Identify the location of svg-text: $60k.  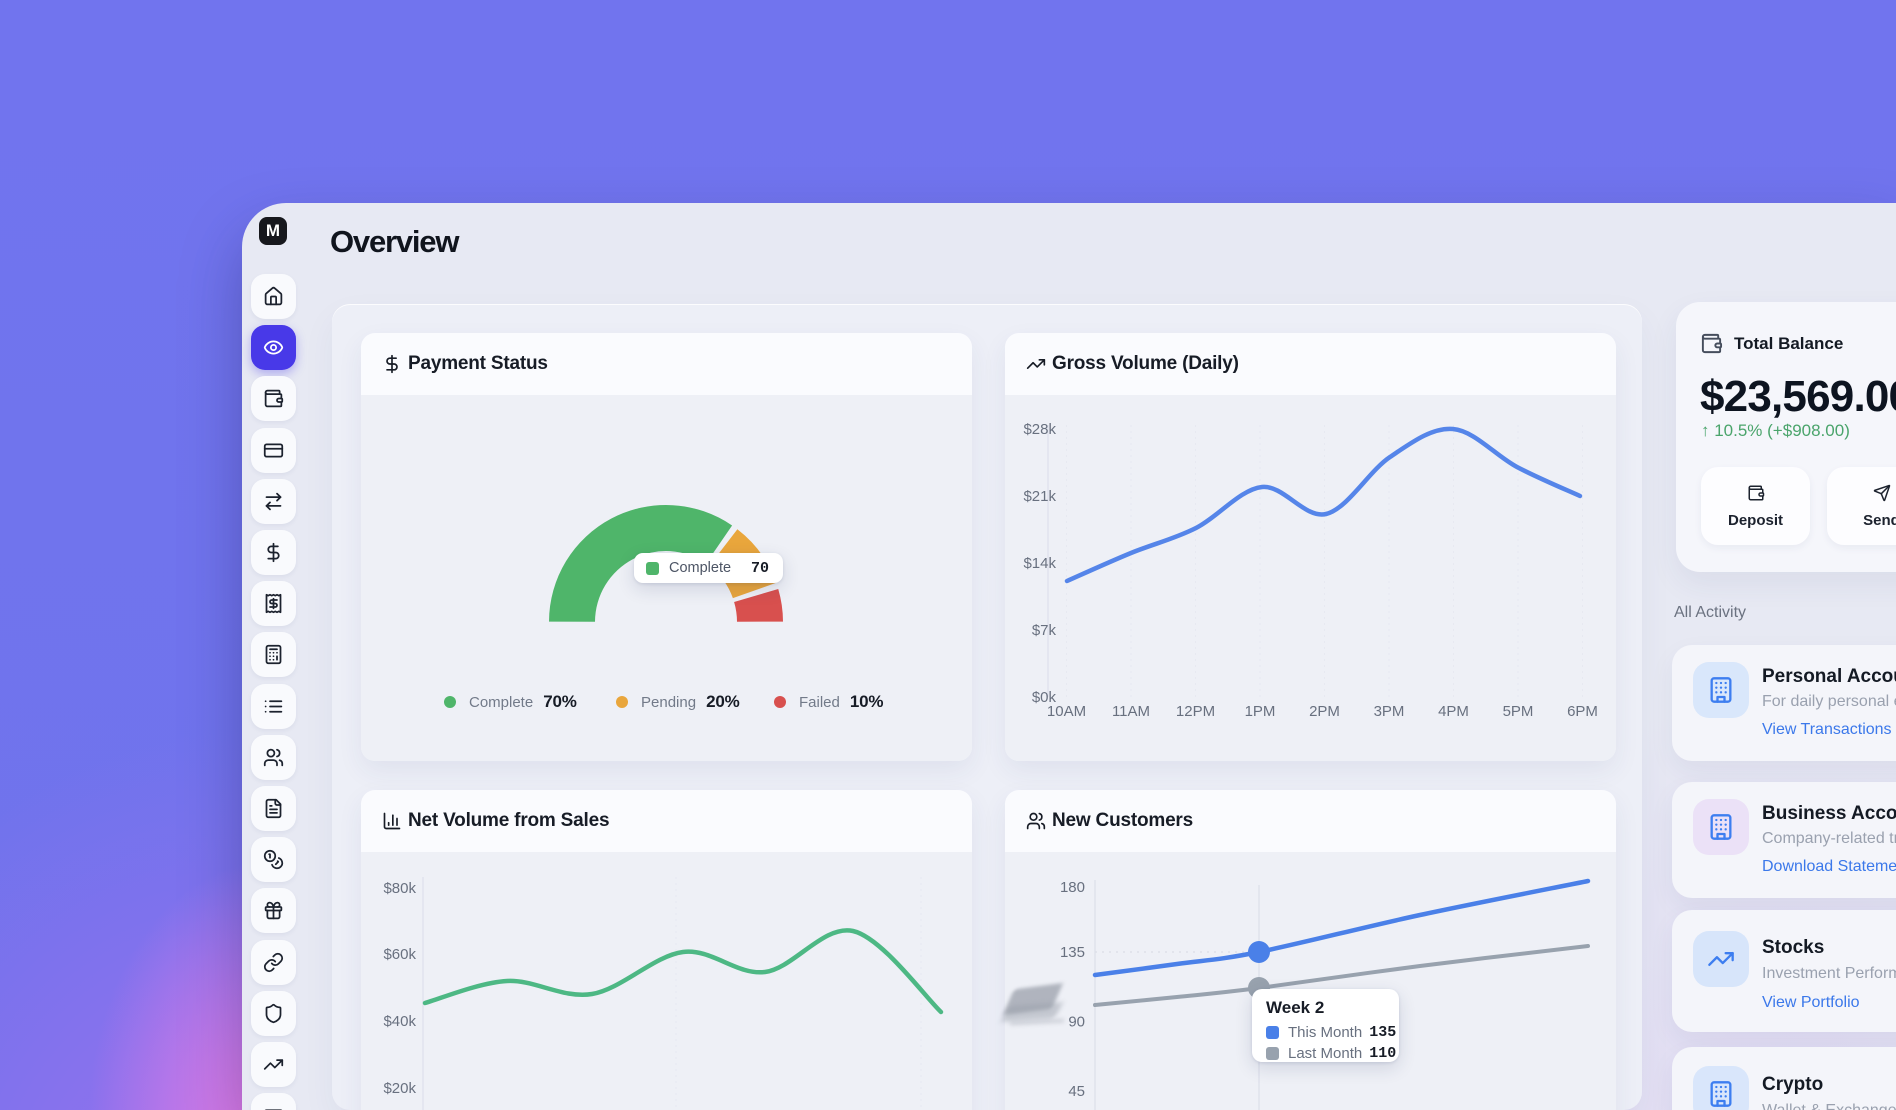
(399, 954).